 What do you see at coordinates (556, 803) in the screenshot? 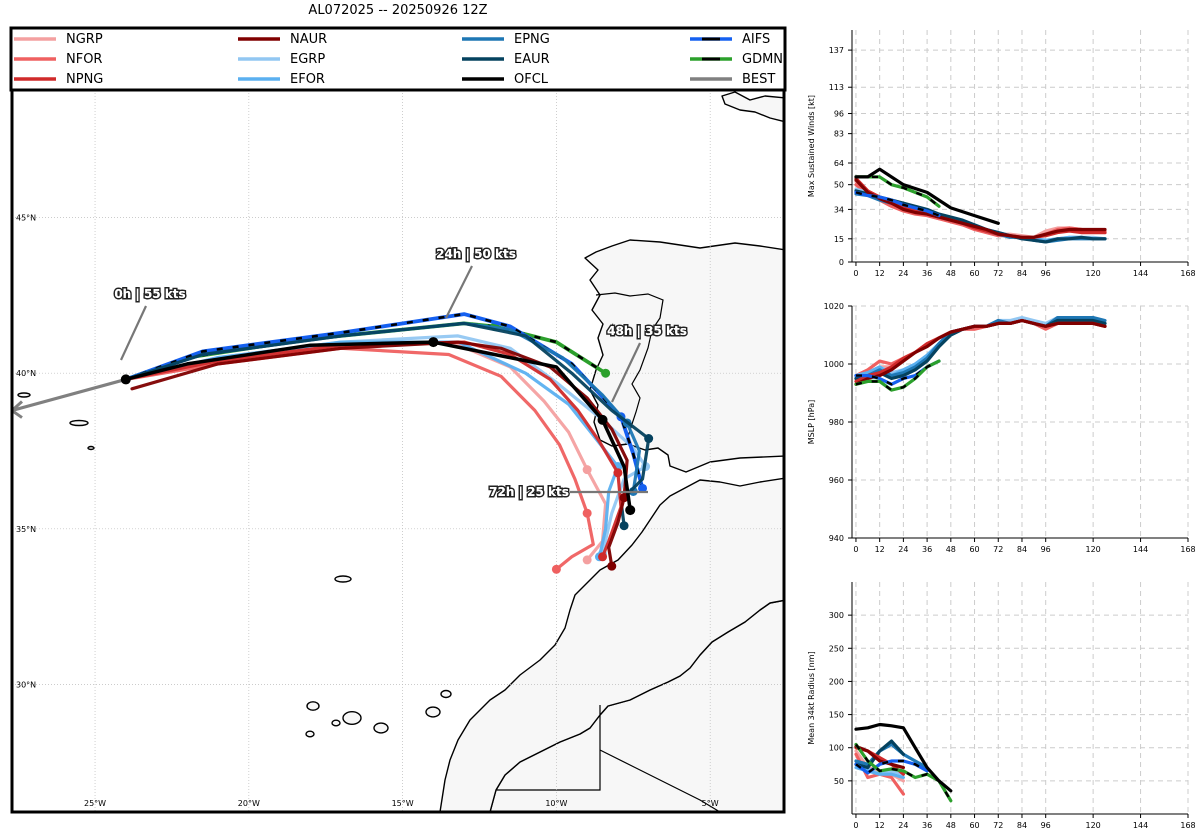
I see `lon-label: 10°W` at bounding box center [556, 803].